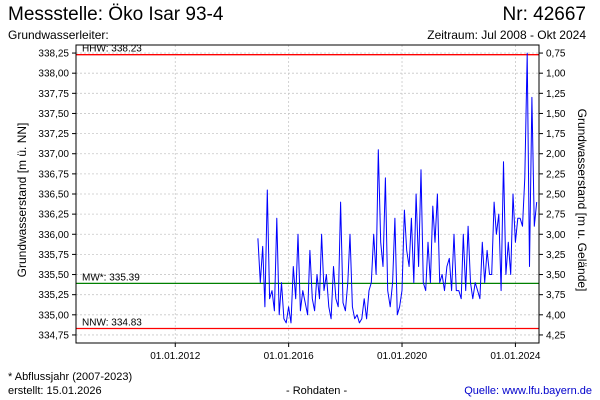  I want to click on y-tick-label: 338,25, so click(53, 54).